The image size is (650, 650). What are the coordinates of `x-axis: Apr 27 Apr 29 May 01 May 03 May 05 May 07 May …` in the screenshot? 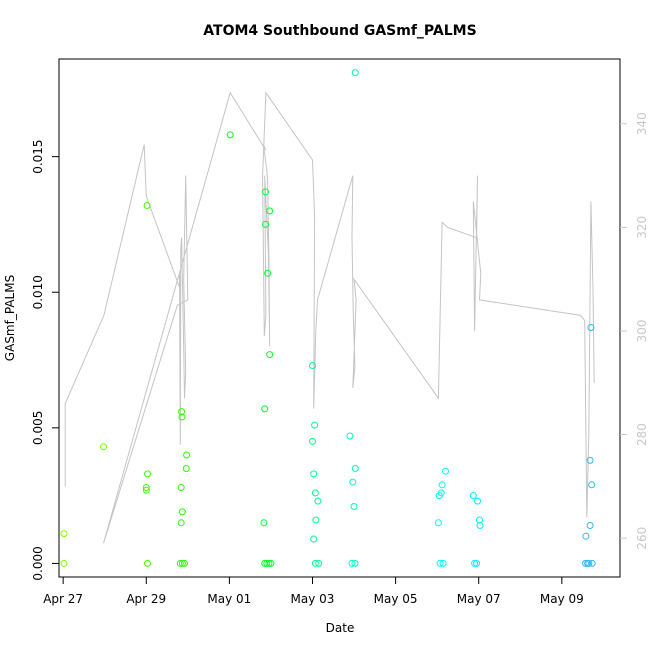 It's located at (313, 591).